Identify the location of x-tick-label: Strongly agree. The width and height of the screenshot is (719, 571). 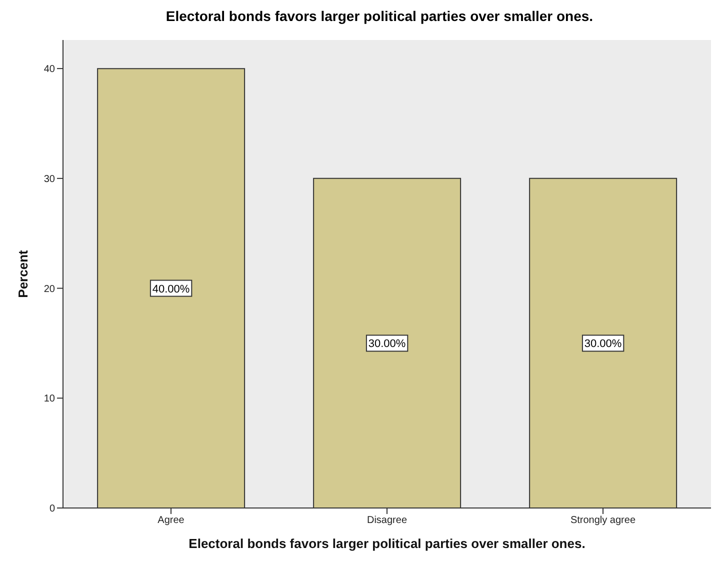
(603, 520).